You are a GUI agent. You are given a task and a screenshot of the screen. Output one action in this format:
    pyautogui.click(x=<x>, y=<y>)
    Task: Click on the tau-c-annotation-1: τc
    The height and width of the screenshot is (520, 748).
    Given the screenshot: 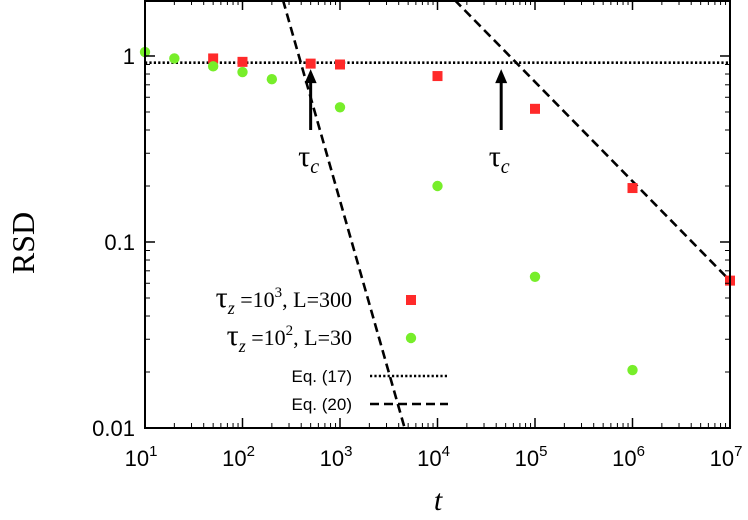 What is the action you would take?
    pyautogui.click(x=499, y=123)
    